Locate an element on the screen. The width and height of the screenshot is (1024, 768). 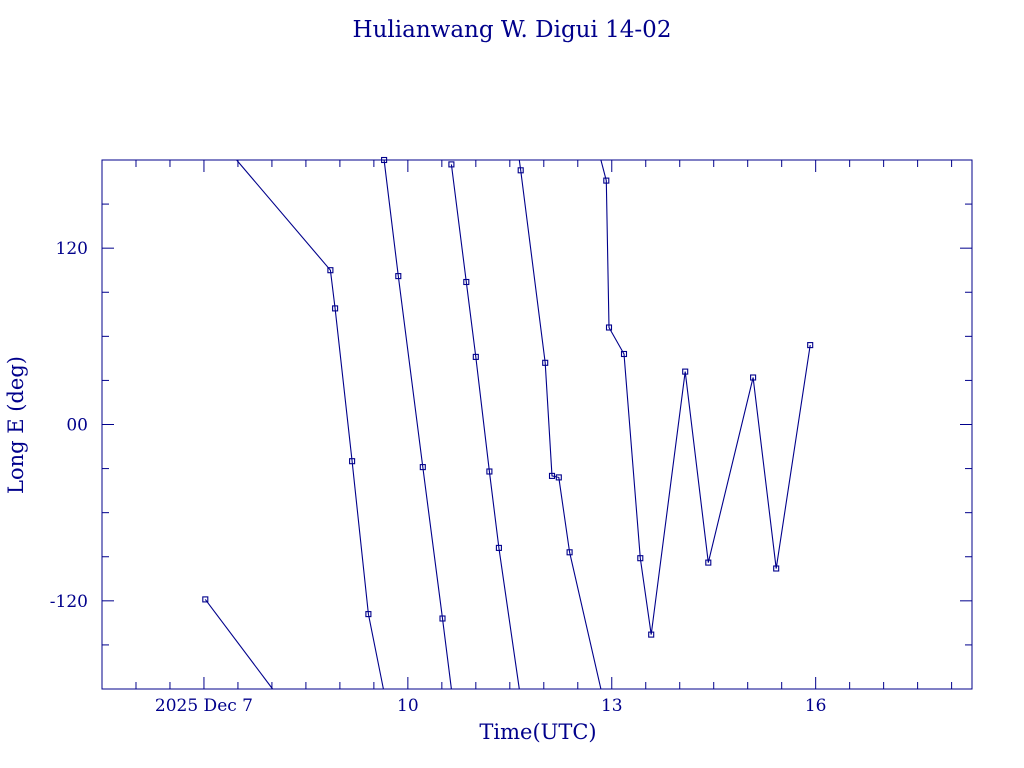
x-tick-label: 13 is located at coordinates (612, 706).